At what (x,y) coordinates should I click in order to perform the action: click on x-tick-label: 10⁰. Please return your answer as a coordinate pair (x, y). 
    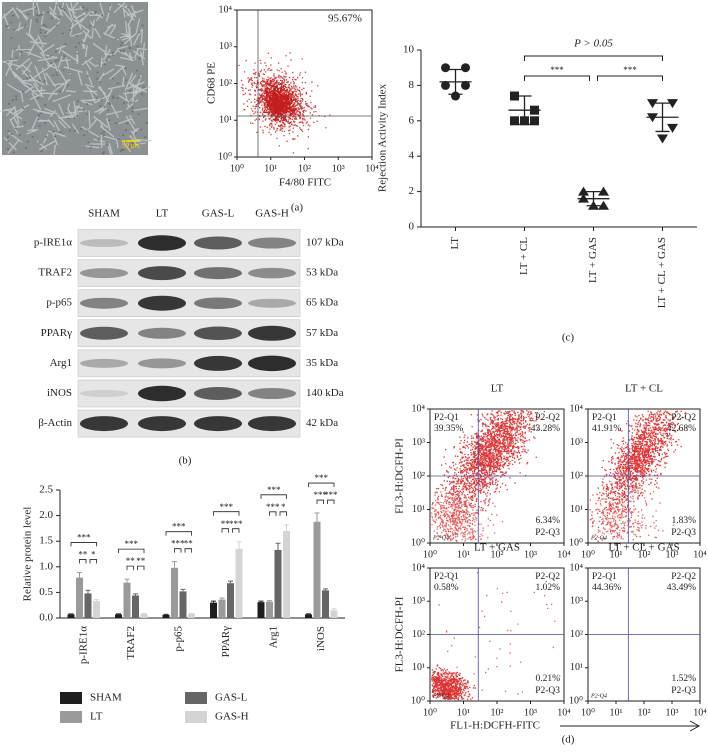
    Looking at the image, I should click on (588, 712).